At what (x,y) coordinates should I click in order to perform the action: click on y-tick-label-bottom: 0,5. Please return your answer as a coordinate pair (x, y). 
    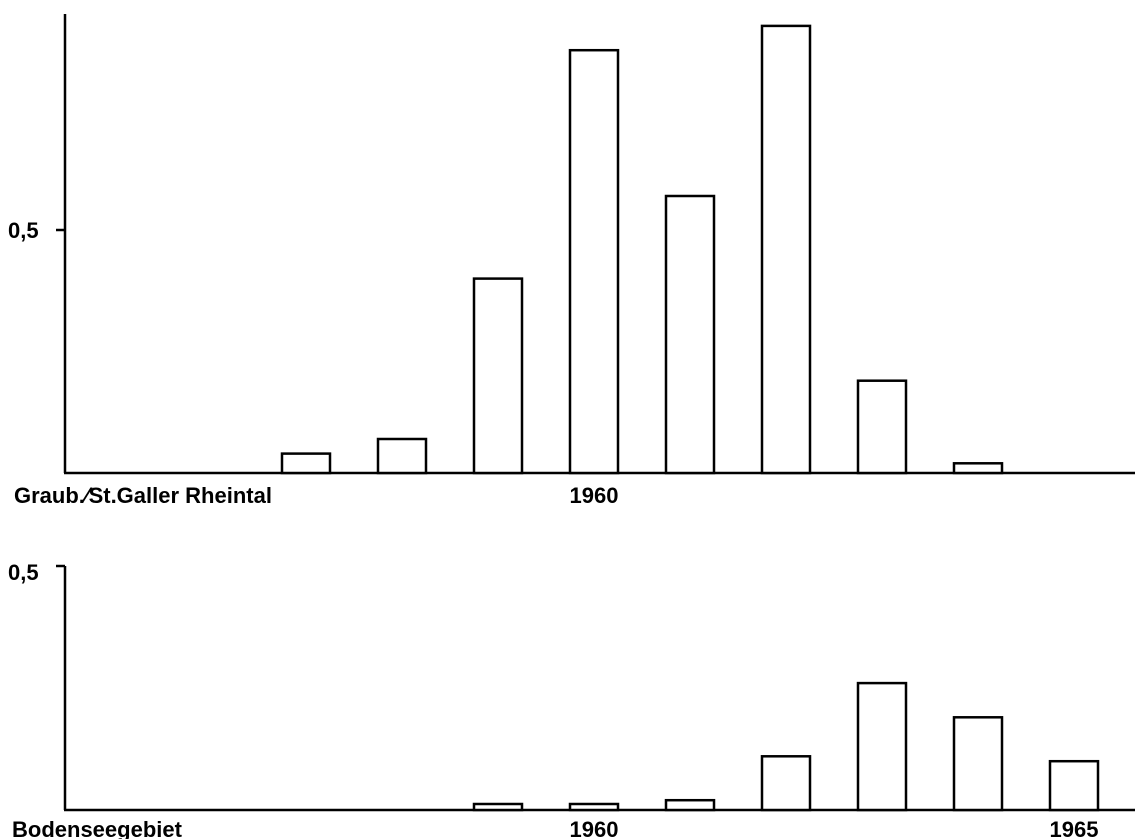
    Looking at the image, I should click on (23, 572).